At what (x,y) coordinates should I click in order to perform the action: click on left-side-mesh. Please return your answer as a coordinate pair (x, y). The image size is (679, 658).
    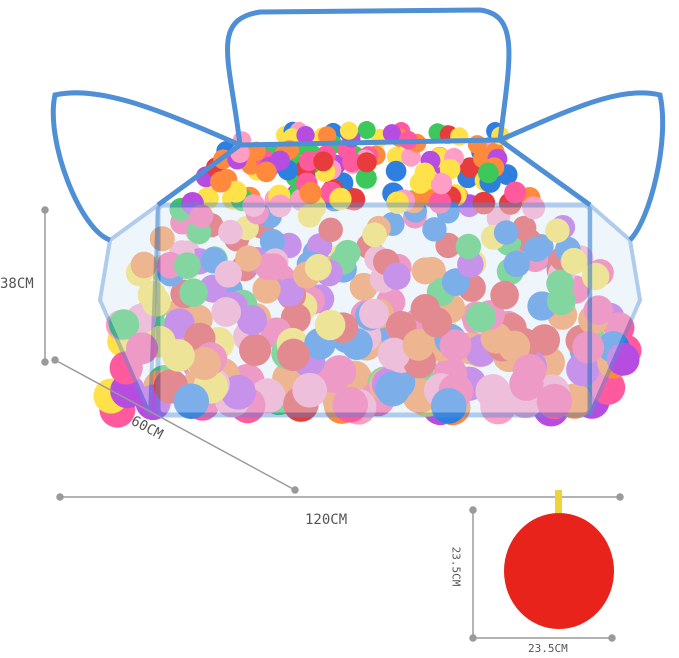
    Looking at the image, I should click on (129, 308).